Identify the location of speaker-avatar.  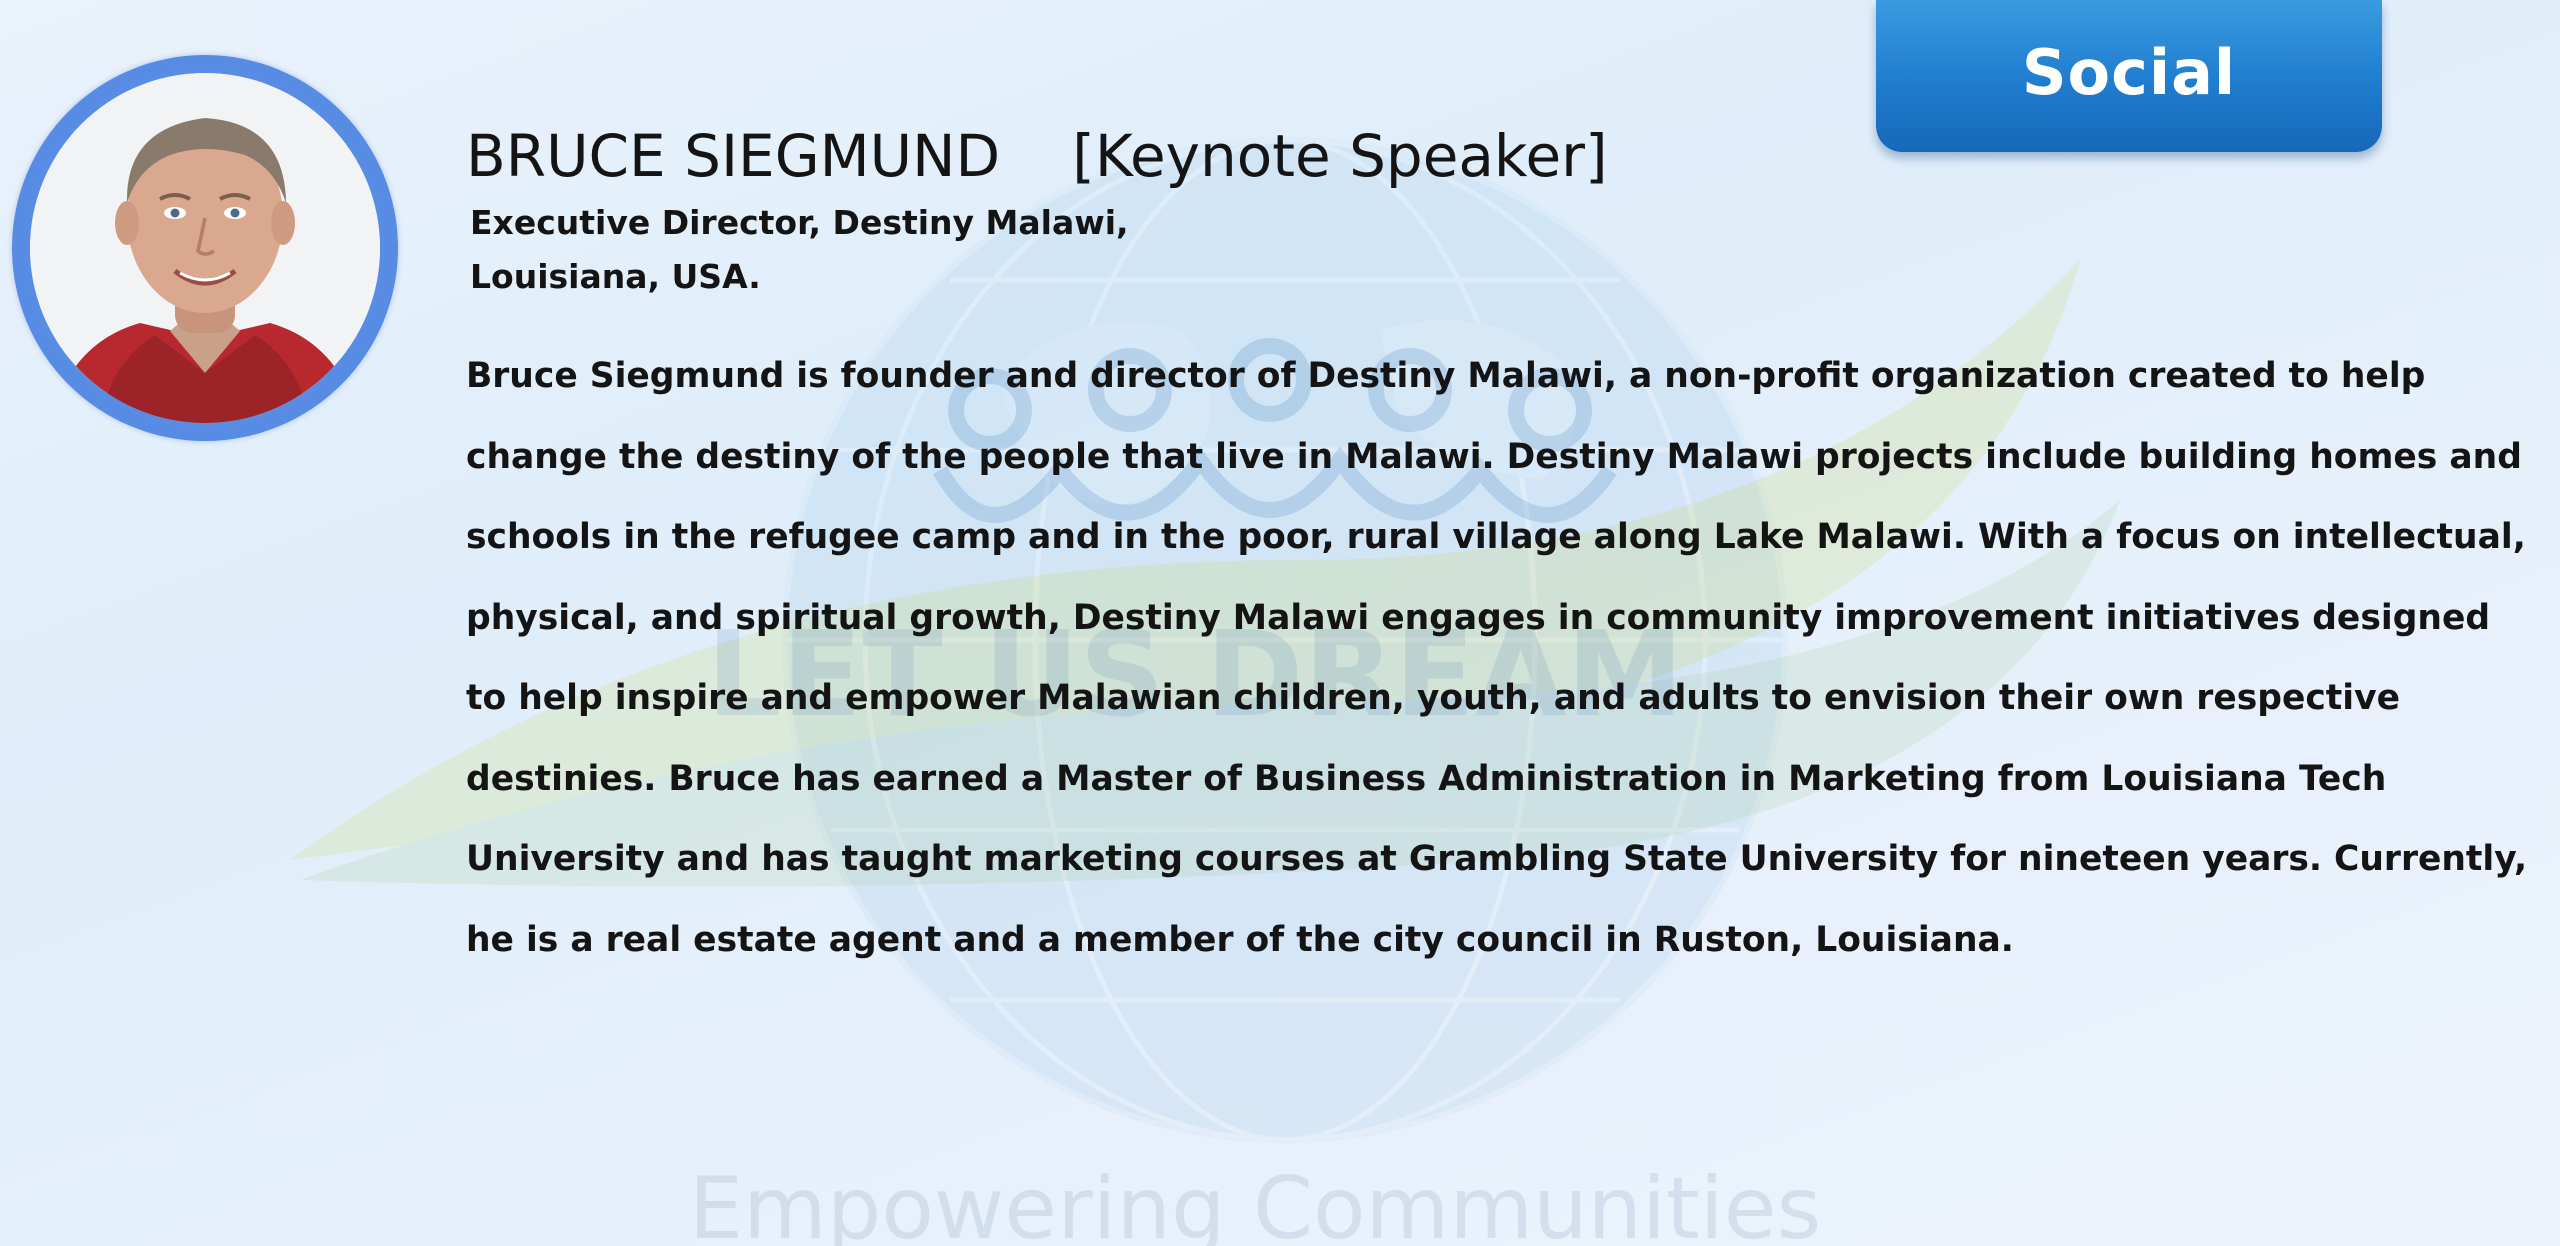
(205, 248).